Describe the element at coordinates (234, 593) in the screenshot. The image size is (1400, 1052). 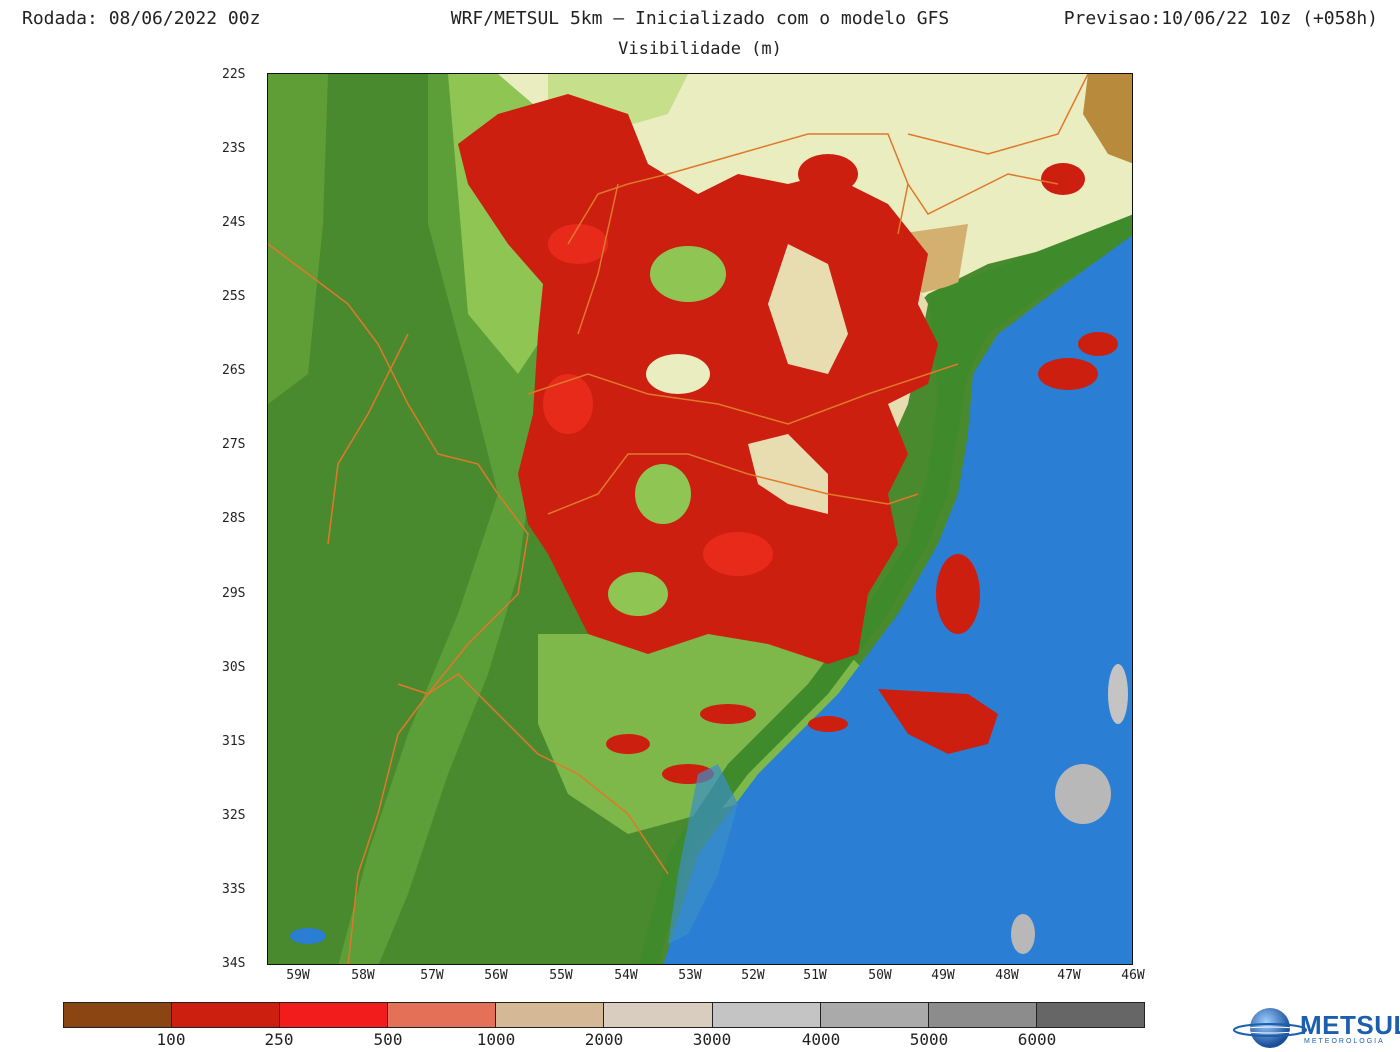
I see `lat-label: 29S` at that location.